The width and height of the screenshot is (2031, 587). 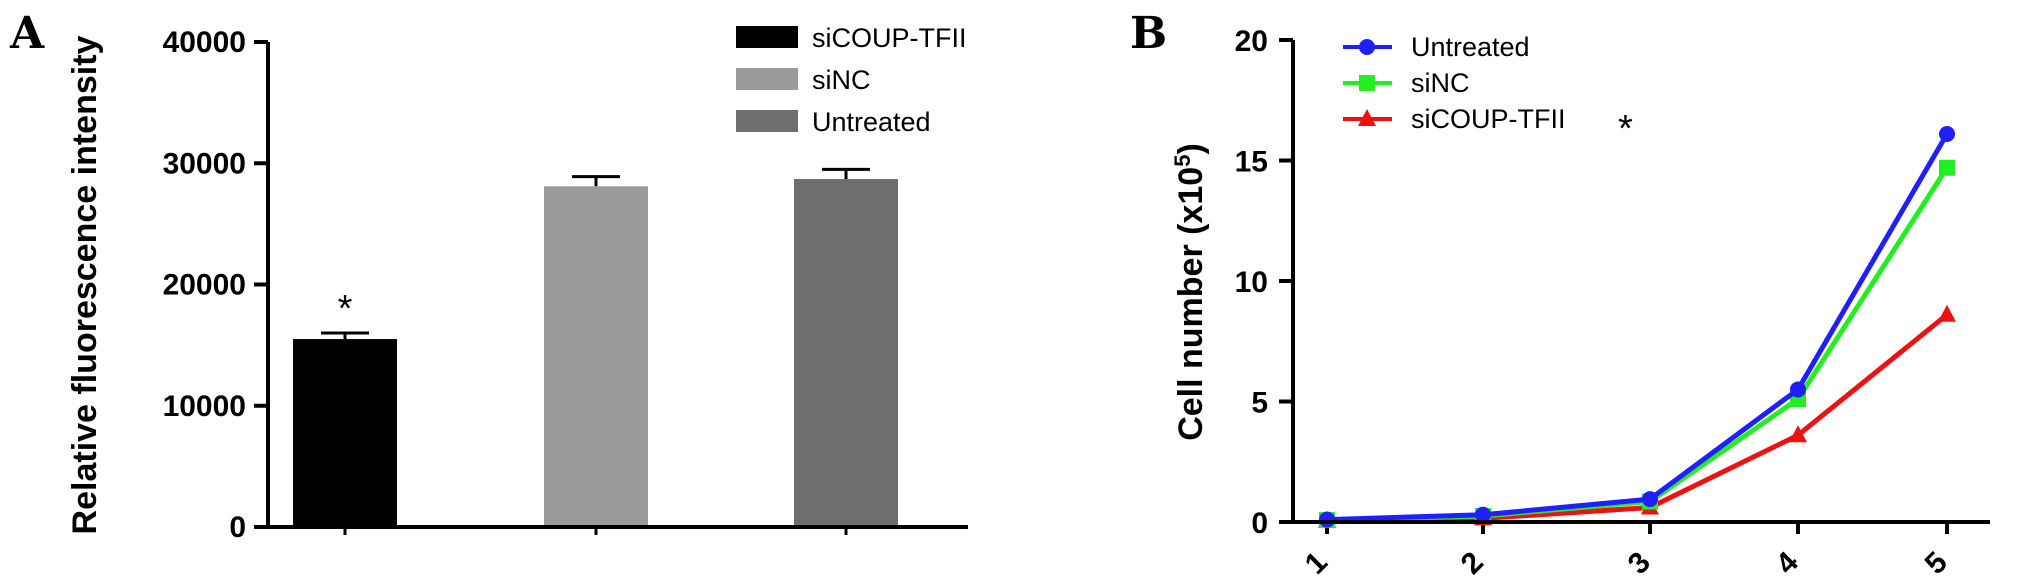 What do you see at coordinates (1191, 304) in the screenshot?
I see `panel-b-y-axis-title-text: Cell number (x10` at bounding box center [1191, 304].